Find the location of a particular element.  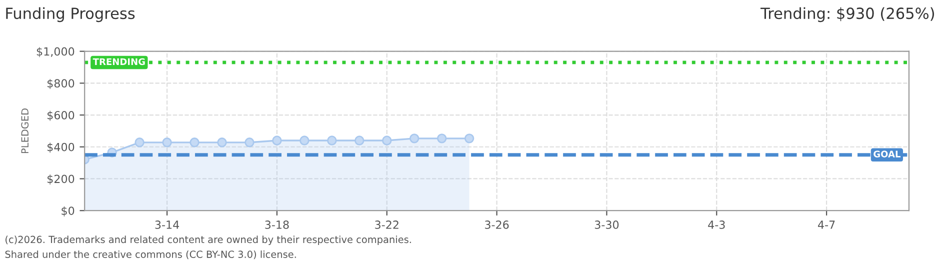

x-tick-label: 3-30 is located at coordinates (606, 224).